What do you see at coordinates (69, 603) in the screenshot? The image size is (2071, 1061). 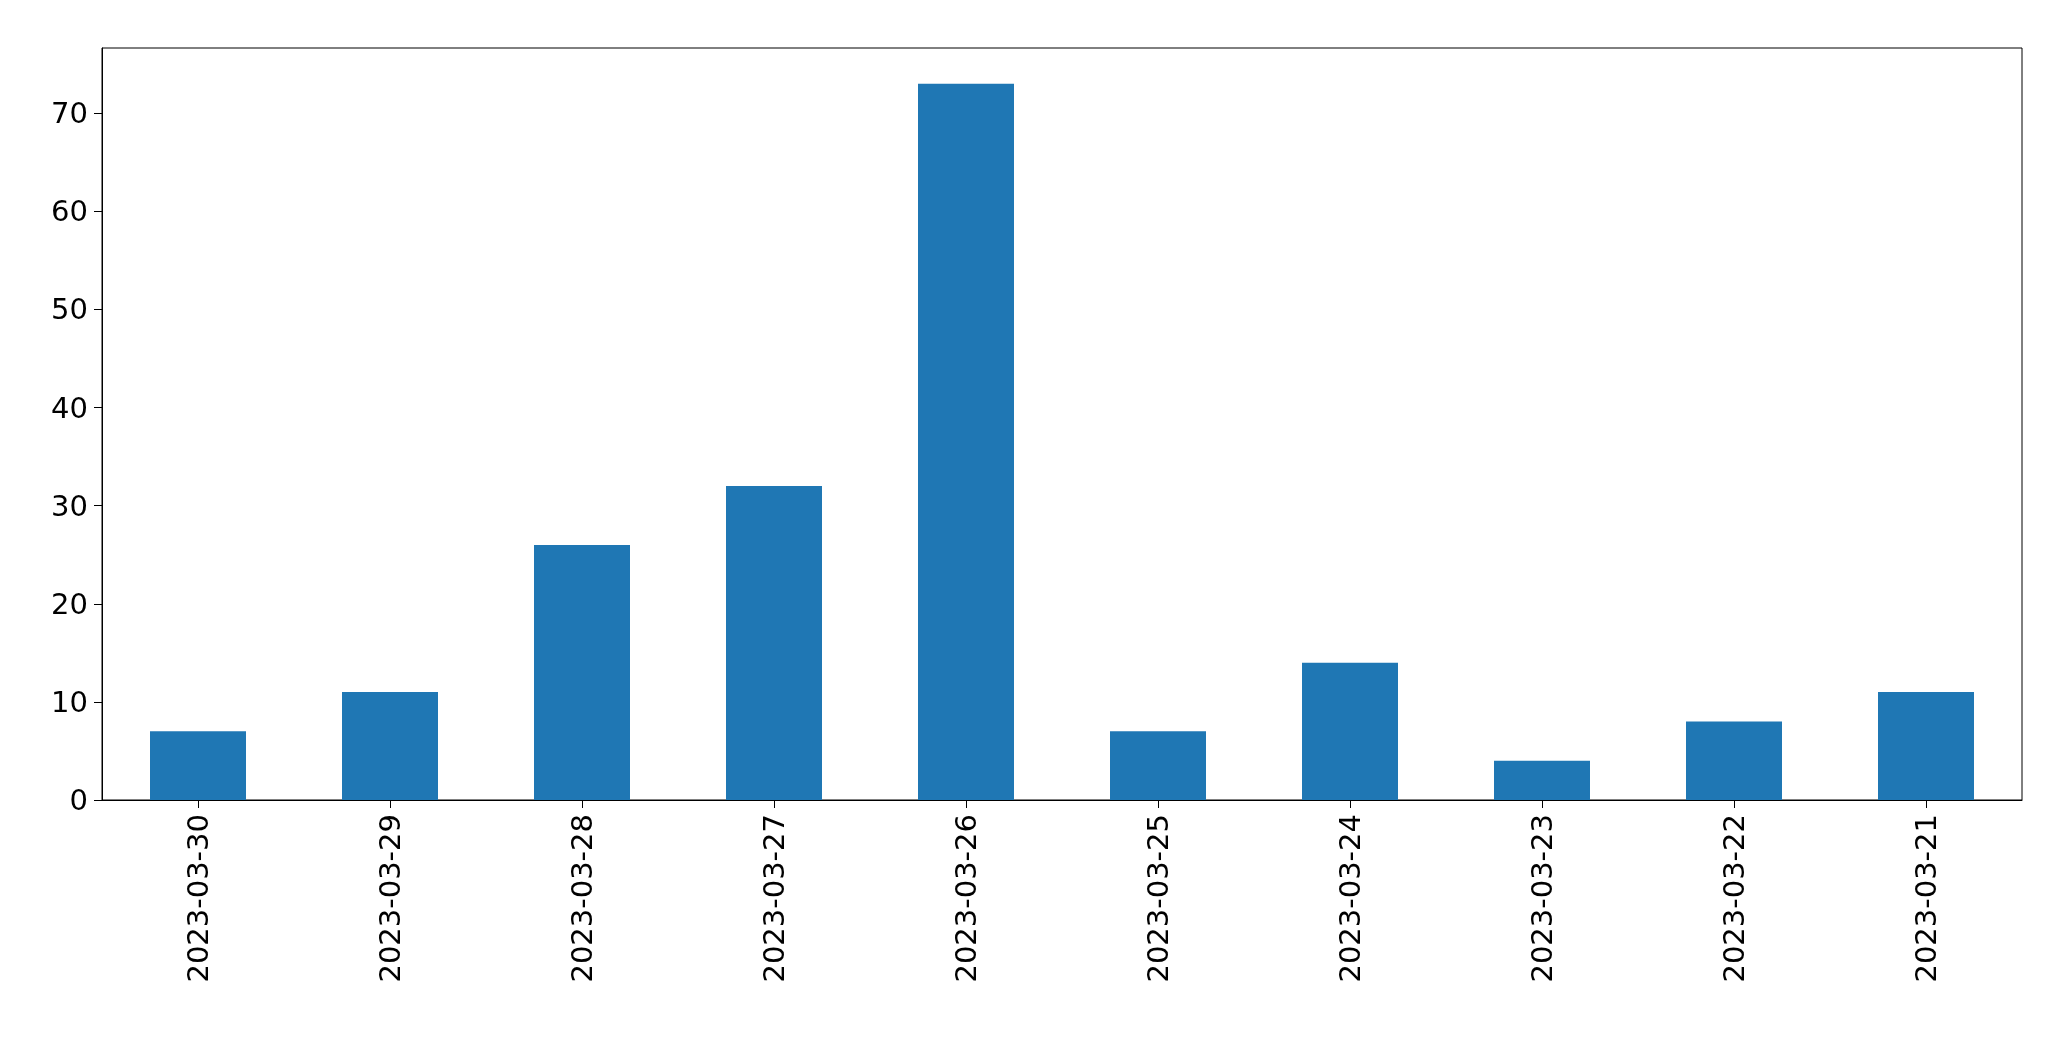 I see `y-tick-label: 20` at bounding box center [69, 603].